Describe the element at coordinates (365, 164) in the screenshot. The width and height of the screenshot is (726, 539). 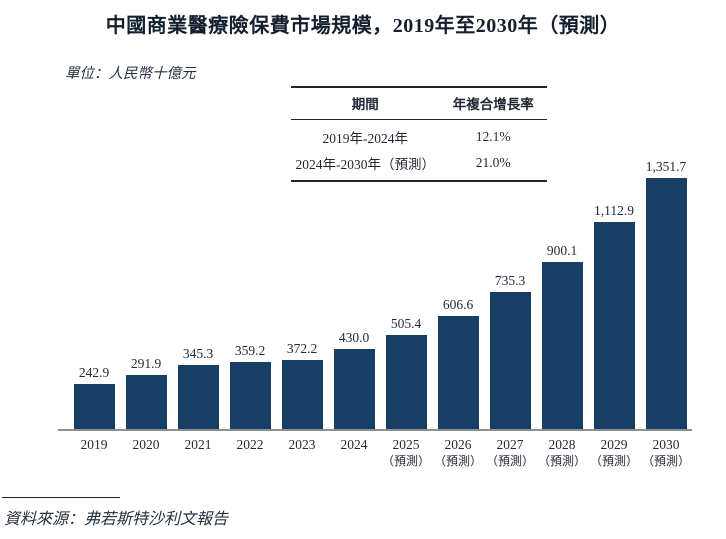
I see `cagr-period-cell: 2024年-2030年（預測）` at that location.